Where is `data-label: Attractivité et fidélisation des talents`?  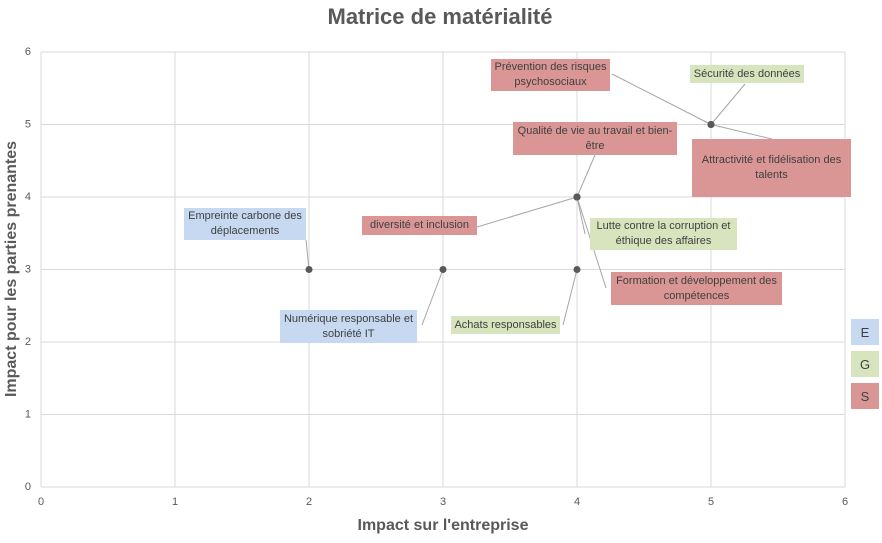
data-label: Attractivité et fidélisation des talents is located at coordinates (771, 168).